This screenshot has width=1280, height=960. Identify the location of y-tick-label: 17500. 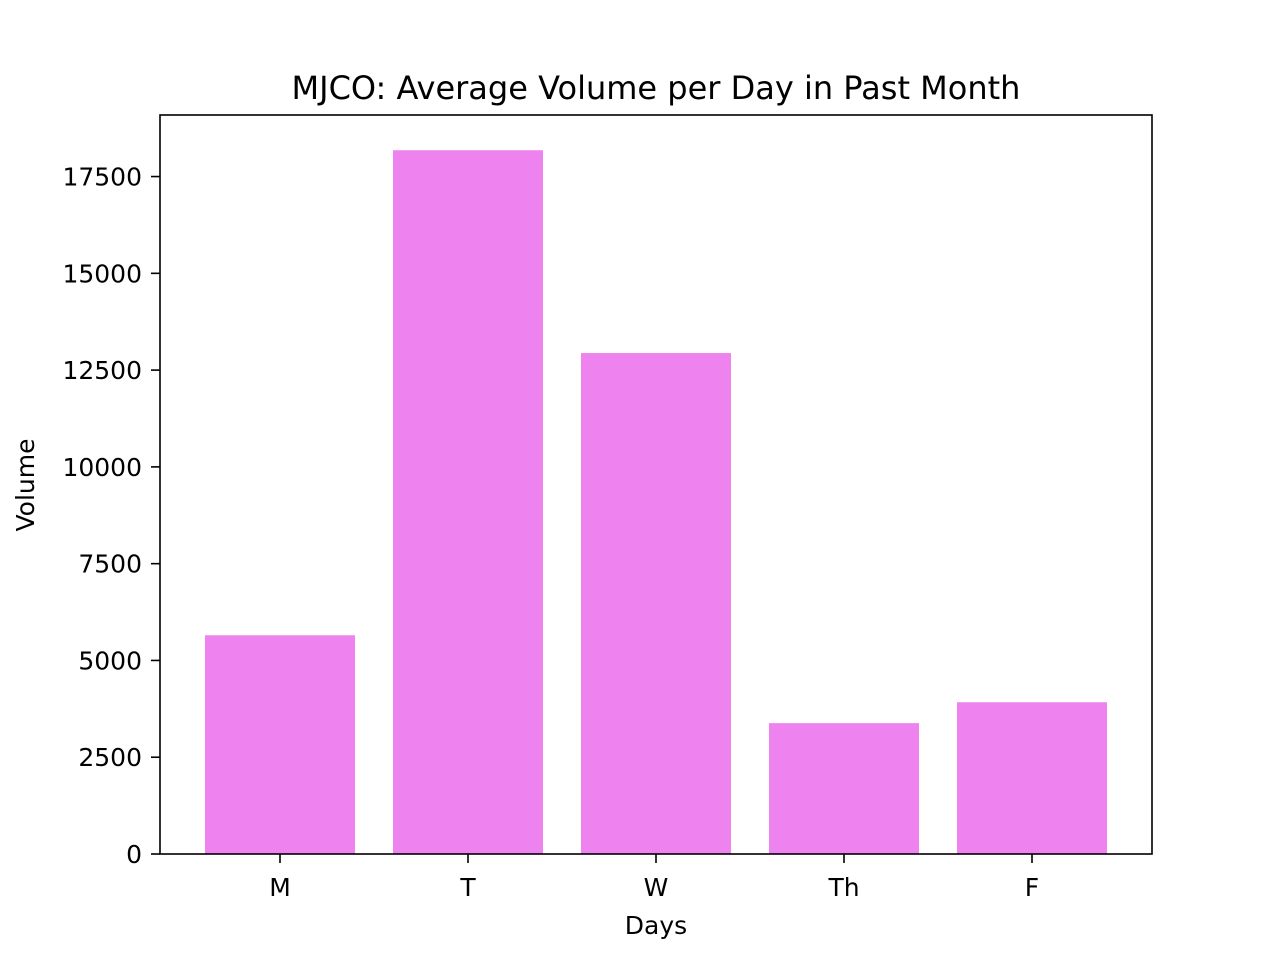
(102, 177).